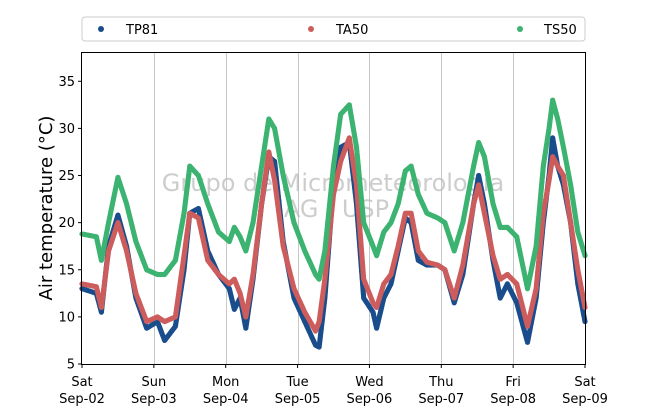 This screenshot has width=650, height=409. What do you see at coordinates (311, 29) in the screenshot?
I see `legend-marker-ta50` at bounding box center [311, 29].